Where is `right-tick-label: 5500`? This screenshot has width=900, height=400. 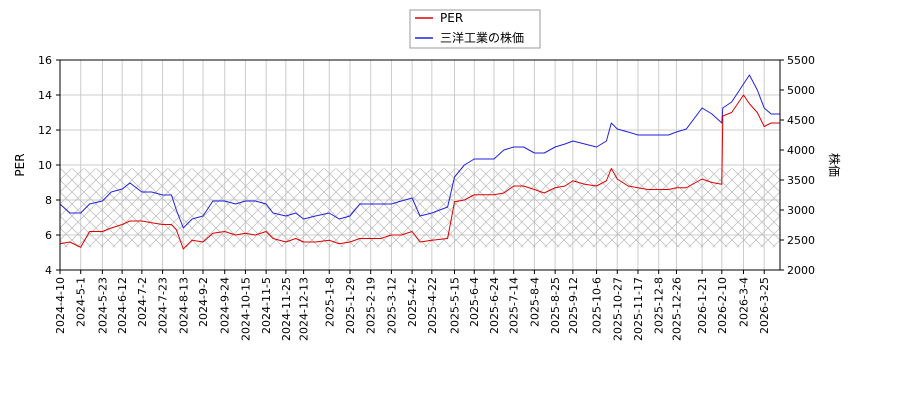
right-tick-label: 5500 is located at coordinates (801, 60).